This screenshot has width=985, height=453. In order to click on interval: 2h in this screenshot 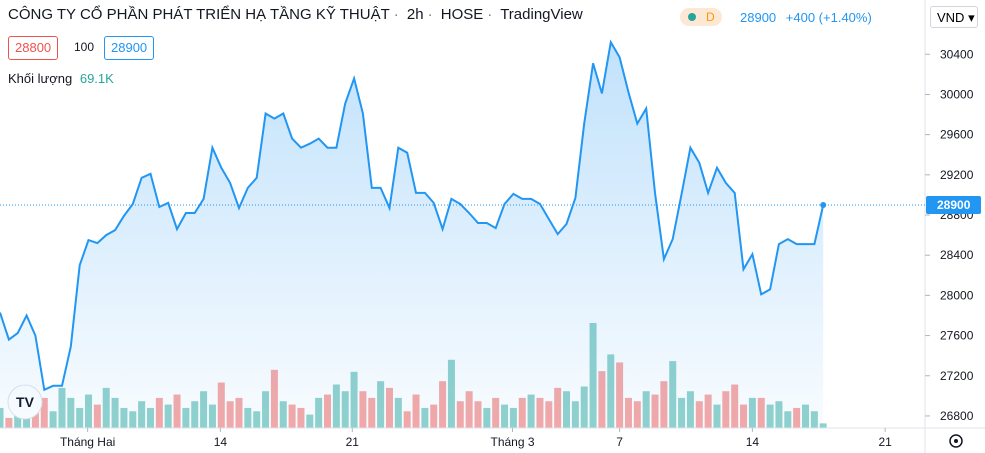, I will do `click(415, 14)`.